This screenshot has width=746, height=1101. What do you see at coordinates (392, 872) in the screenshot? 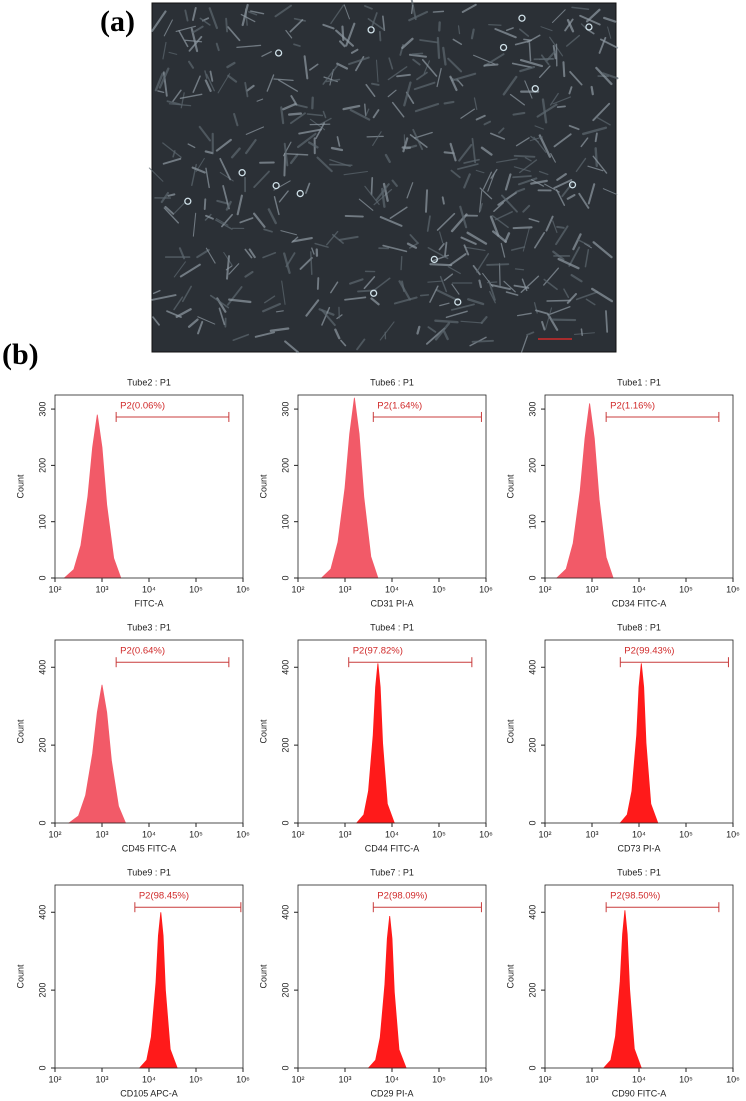
I see `chart-title: Tube7 : P1` at bounding box center [392, 872].